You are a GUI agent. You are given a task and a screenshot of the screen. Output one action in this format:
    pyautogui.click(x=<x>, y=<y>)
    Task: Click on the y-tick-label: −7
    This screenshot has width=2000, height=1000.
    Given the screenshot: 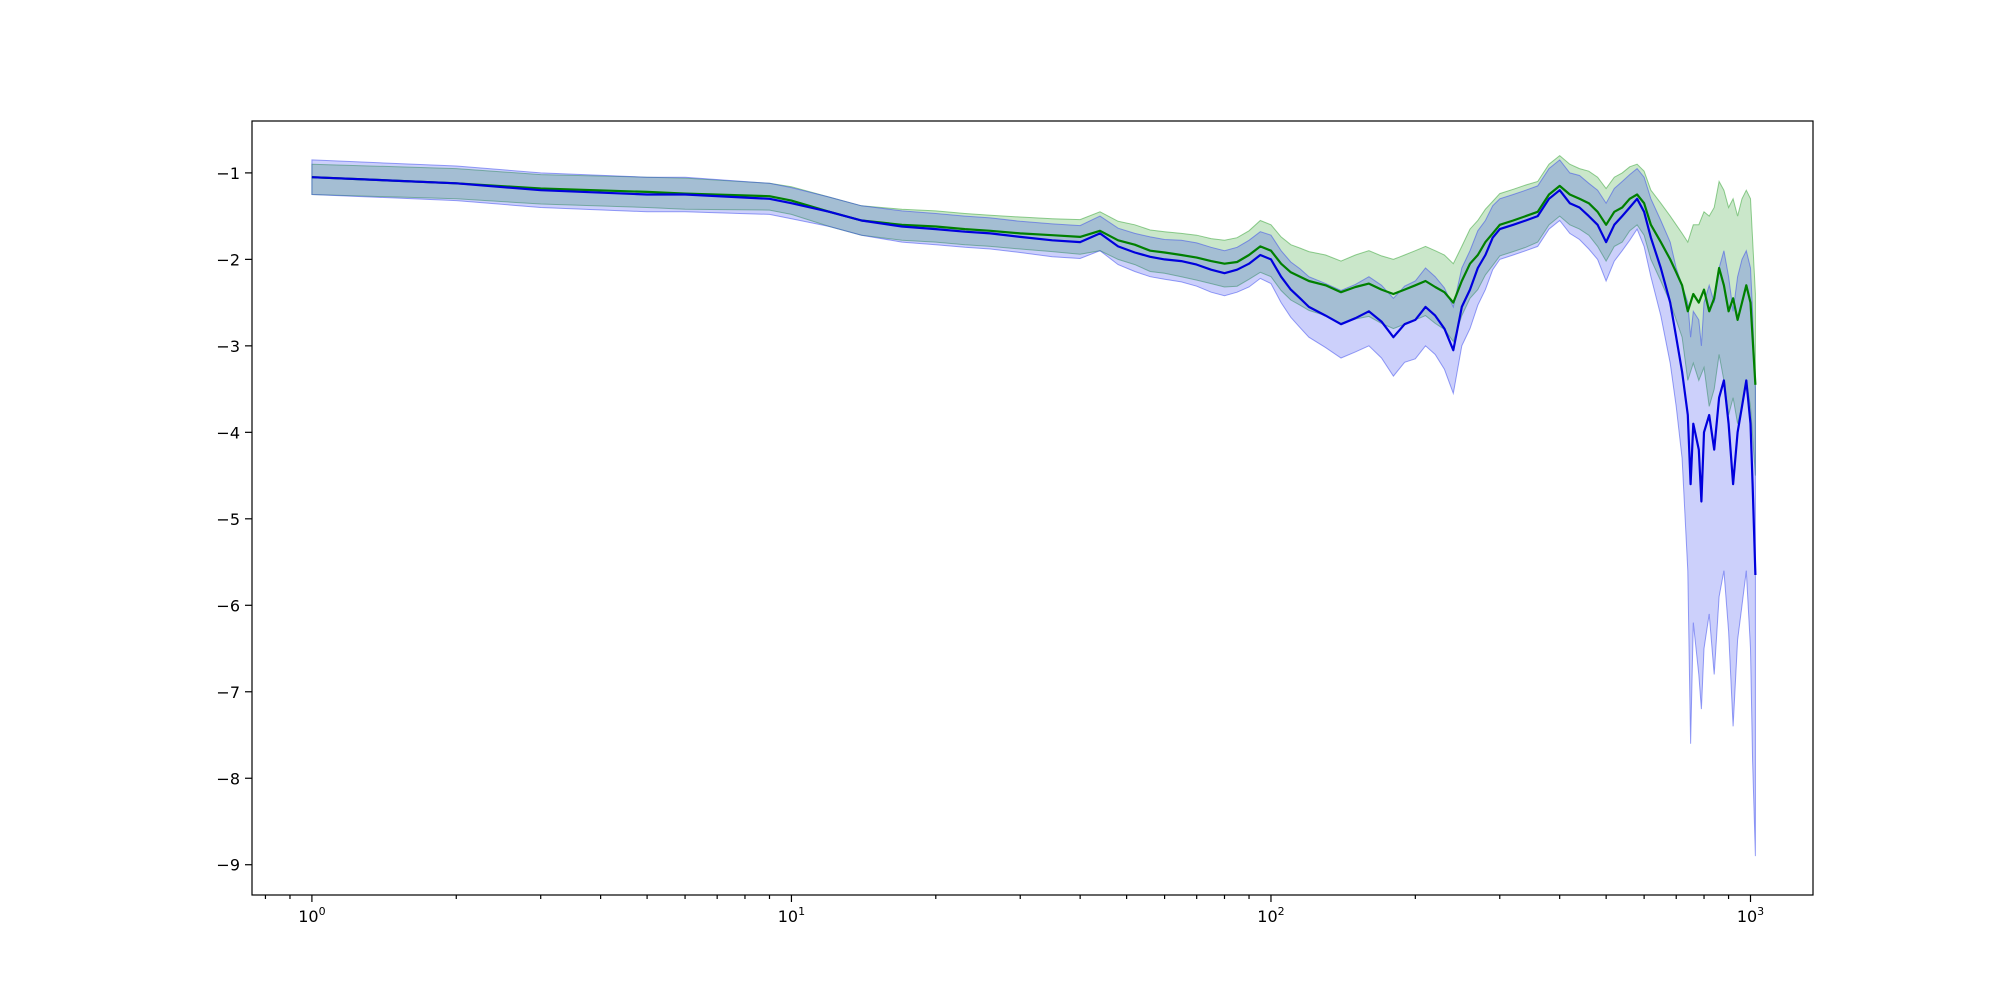 What is the action you would take?
    pyautogui.click(x=228, y=692)
    